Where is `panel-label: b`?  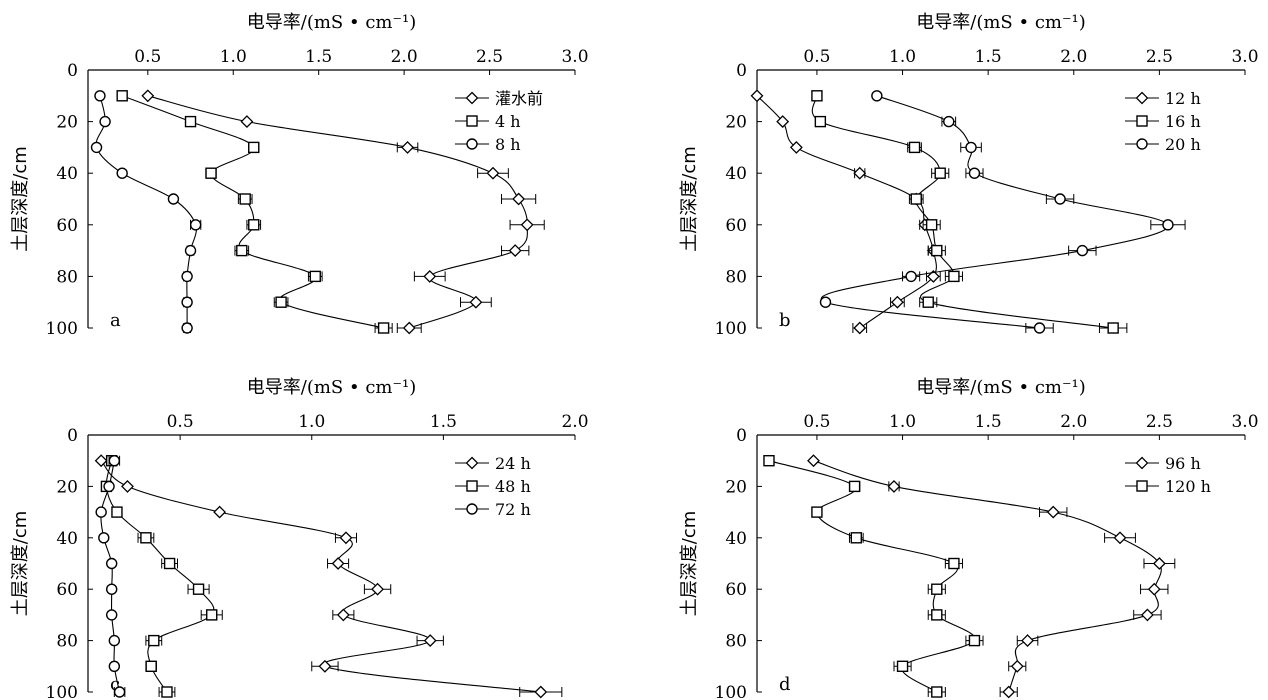 panel-label: b is located at coordinates (785, 320).